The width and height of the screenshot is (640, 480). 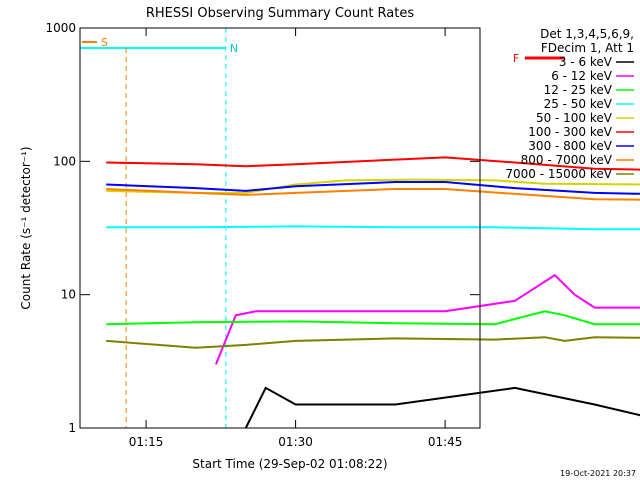 I want to click on footer-date: 19-Oct-2021 20:37, so click(x=598, y=473).